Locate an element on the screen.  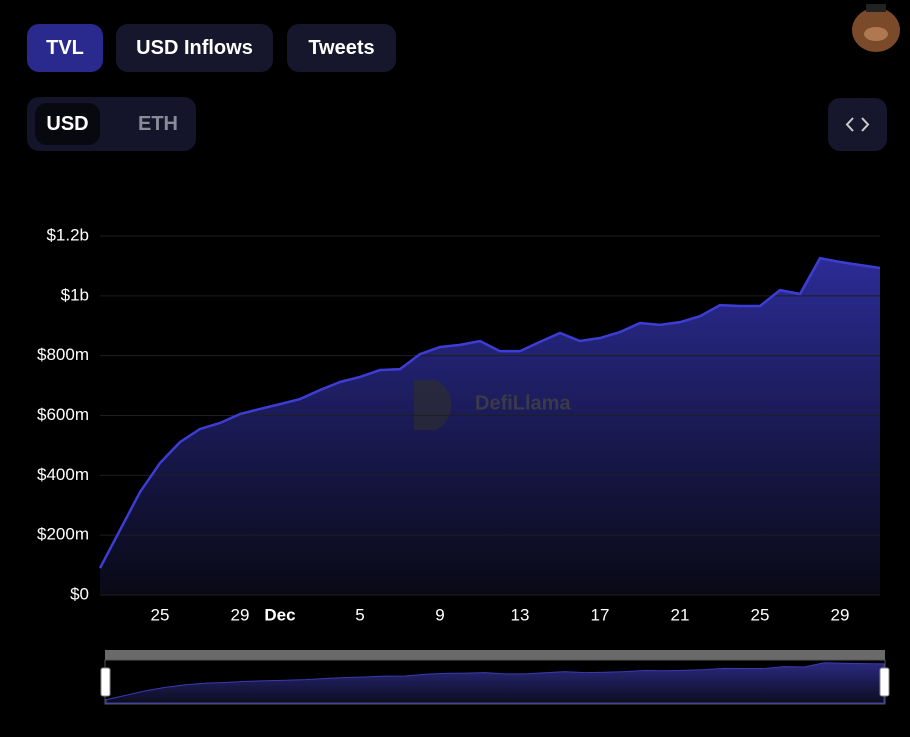
x-tick-label: 5 is located at coordinates (359, 614).